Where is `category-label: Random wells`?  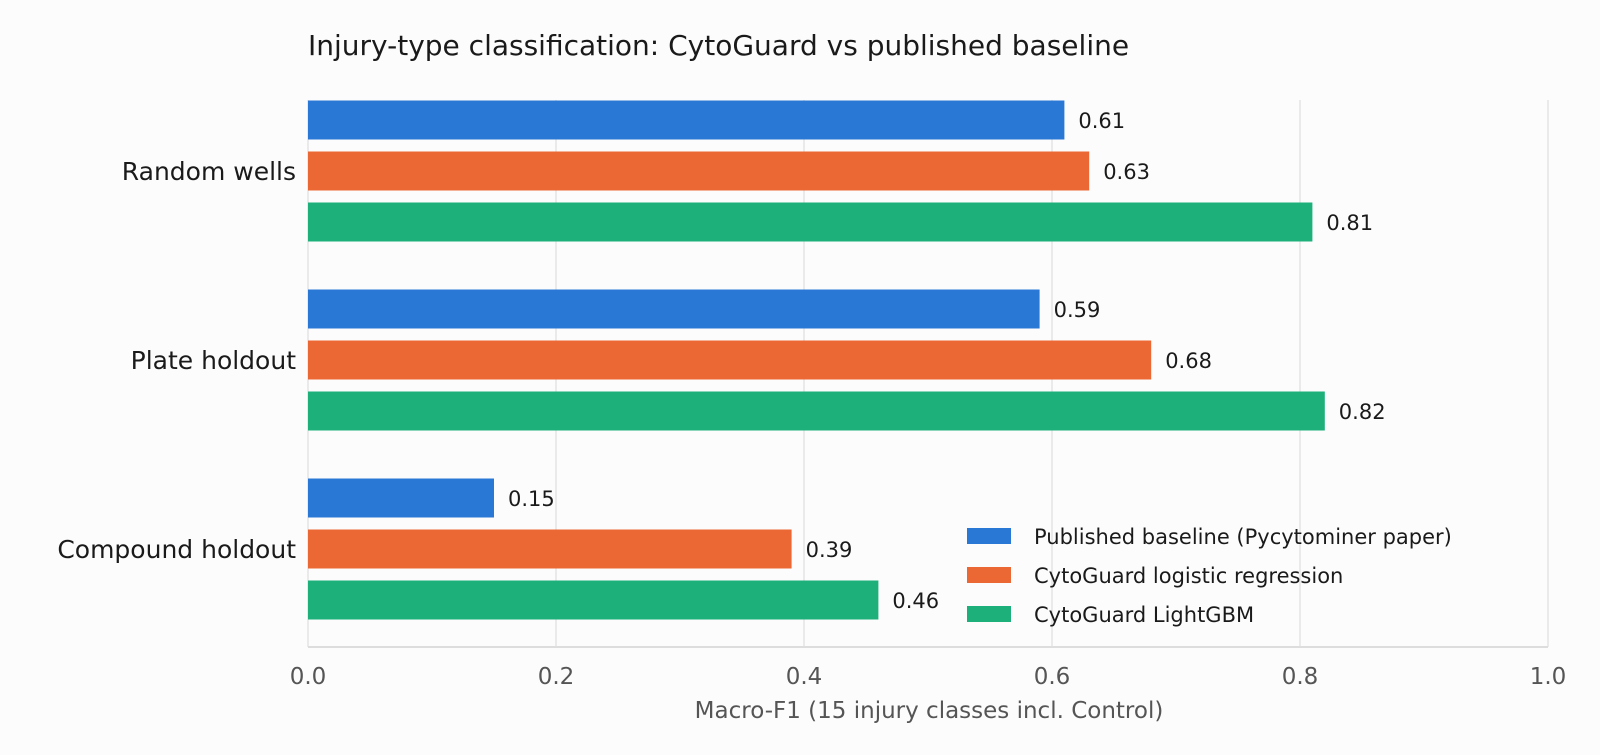 category-label: Random wells is located at coordinates (209, 171).